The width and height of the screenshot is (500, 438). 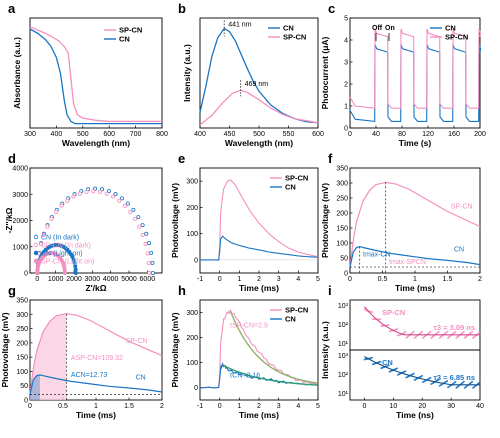 I want to click on plot-frame, so click(x=96, y=73).